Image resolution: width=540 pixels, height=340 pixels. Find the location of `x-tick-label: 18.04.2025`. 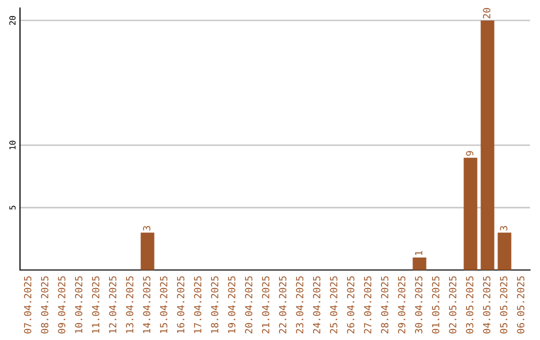

x-tick-label: 18.04.2025 is located at coordinates (214, 304).